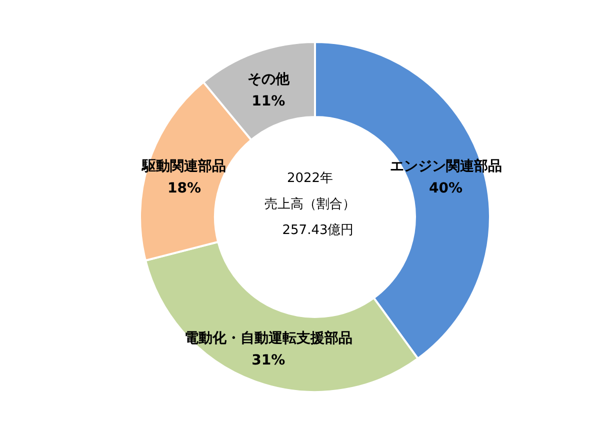  What do you see at coordinates (310, 204) in the screenshot?
I see `text: 売上高（割合）` at bounding box center [310, 204].